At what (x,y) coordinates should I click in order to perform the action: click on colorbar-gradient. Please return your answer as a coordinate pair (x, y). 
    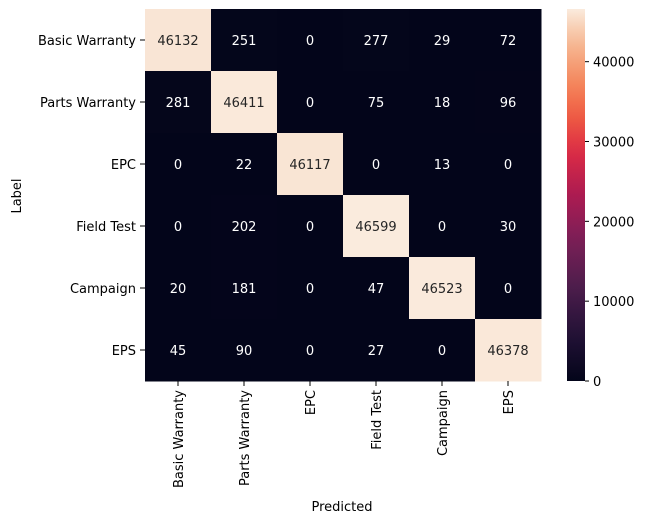
    Looking at the image, I should click on (576, 195).